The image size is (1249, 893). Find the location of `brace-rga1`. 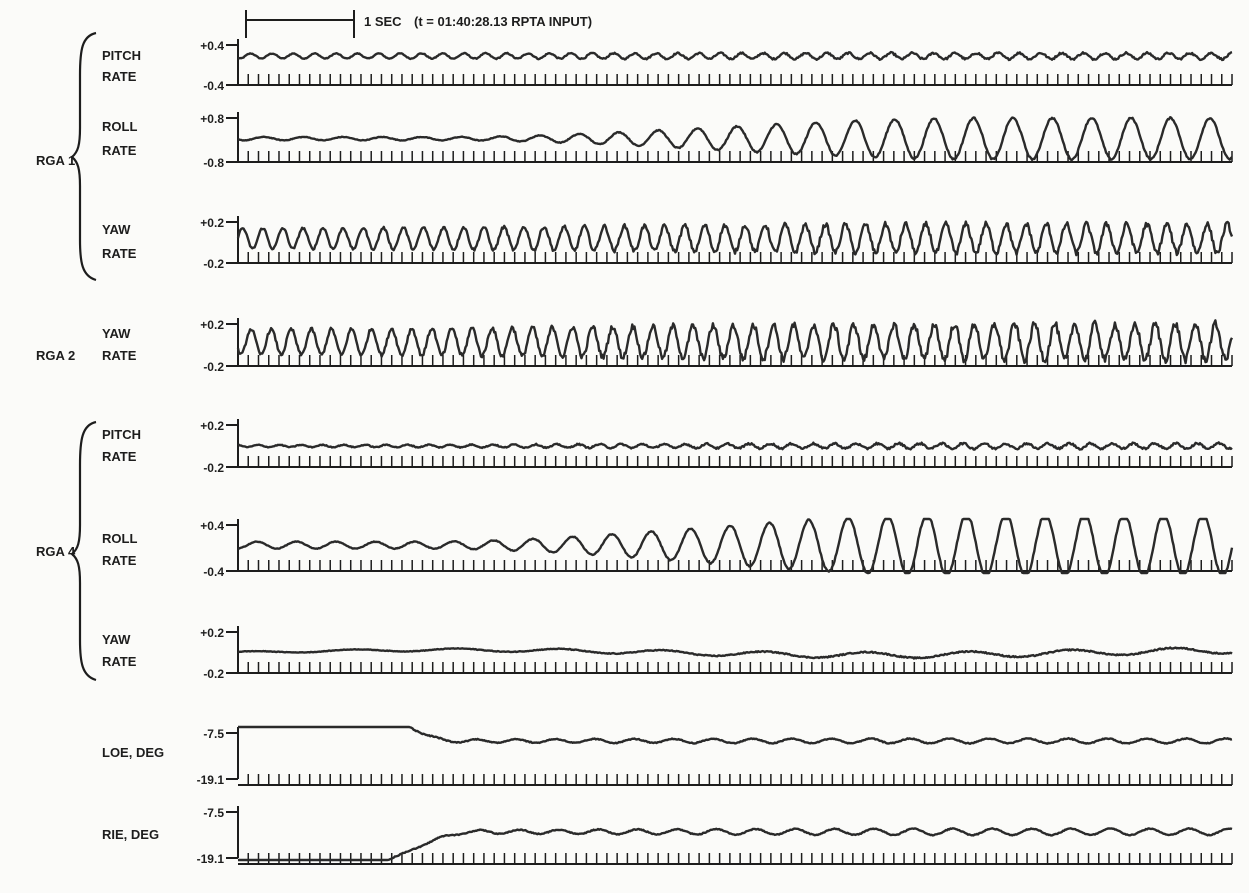

brace-rga1 is located at coordinates (83, 156).